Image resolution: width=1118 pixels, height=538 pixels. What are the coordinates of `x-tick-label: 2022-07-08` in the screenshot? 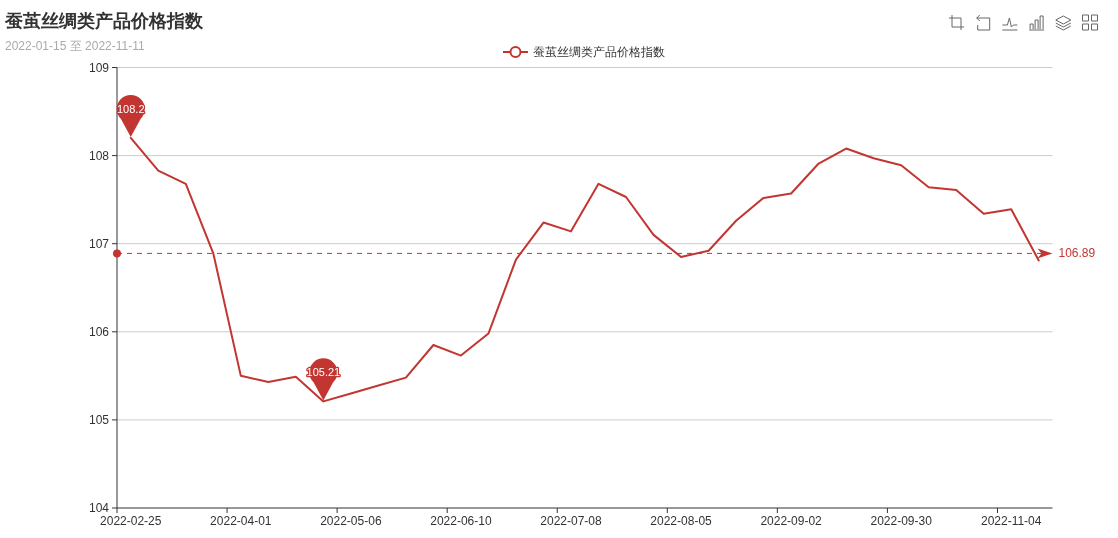 It's located at (571, 521).